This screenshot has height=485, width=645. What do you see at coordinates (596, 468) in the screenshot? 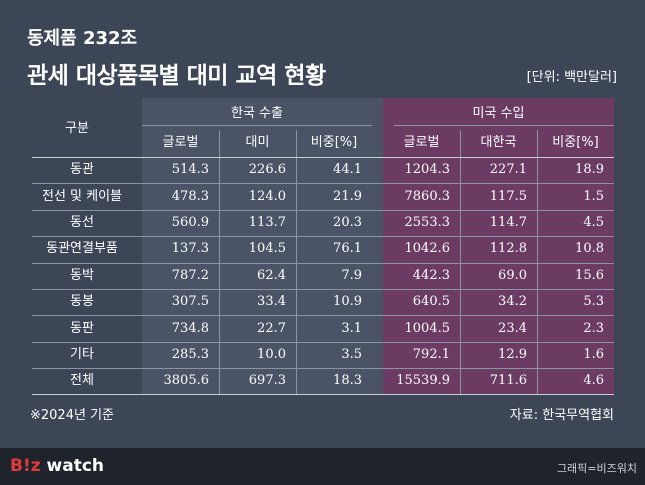
I see `graphic-credit: 그래픽=비즈워치` at bounding box center [596, 468].